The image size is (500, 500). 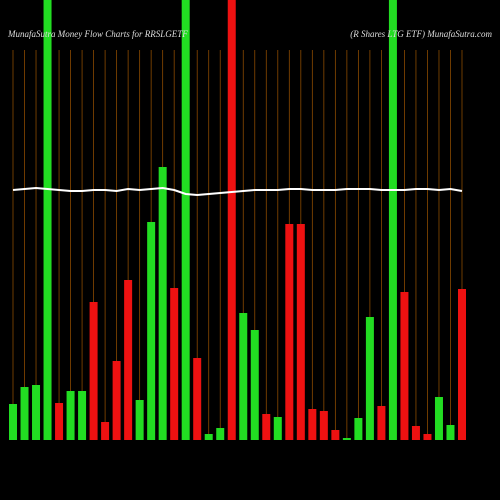 What do you see at coordinates (237, 191) in the screenshot?
I see `line` at bounding box center [237, 191].